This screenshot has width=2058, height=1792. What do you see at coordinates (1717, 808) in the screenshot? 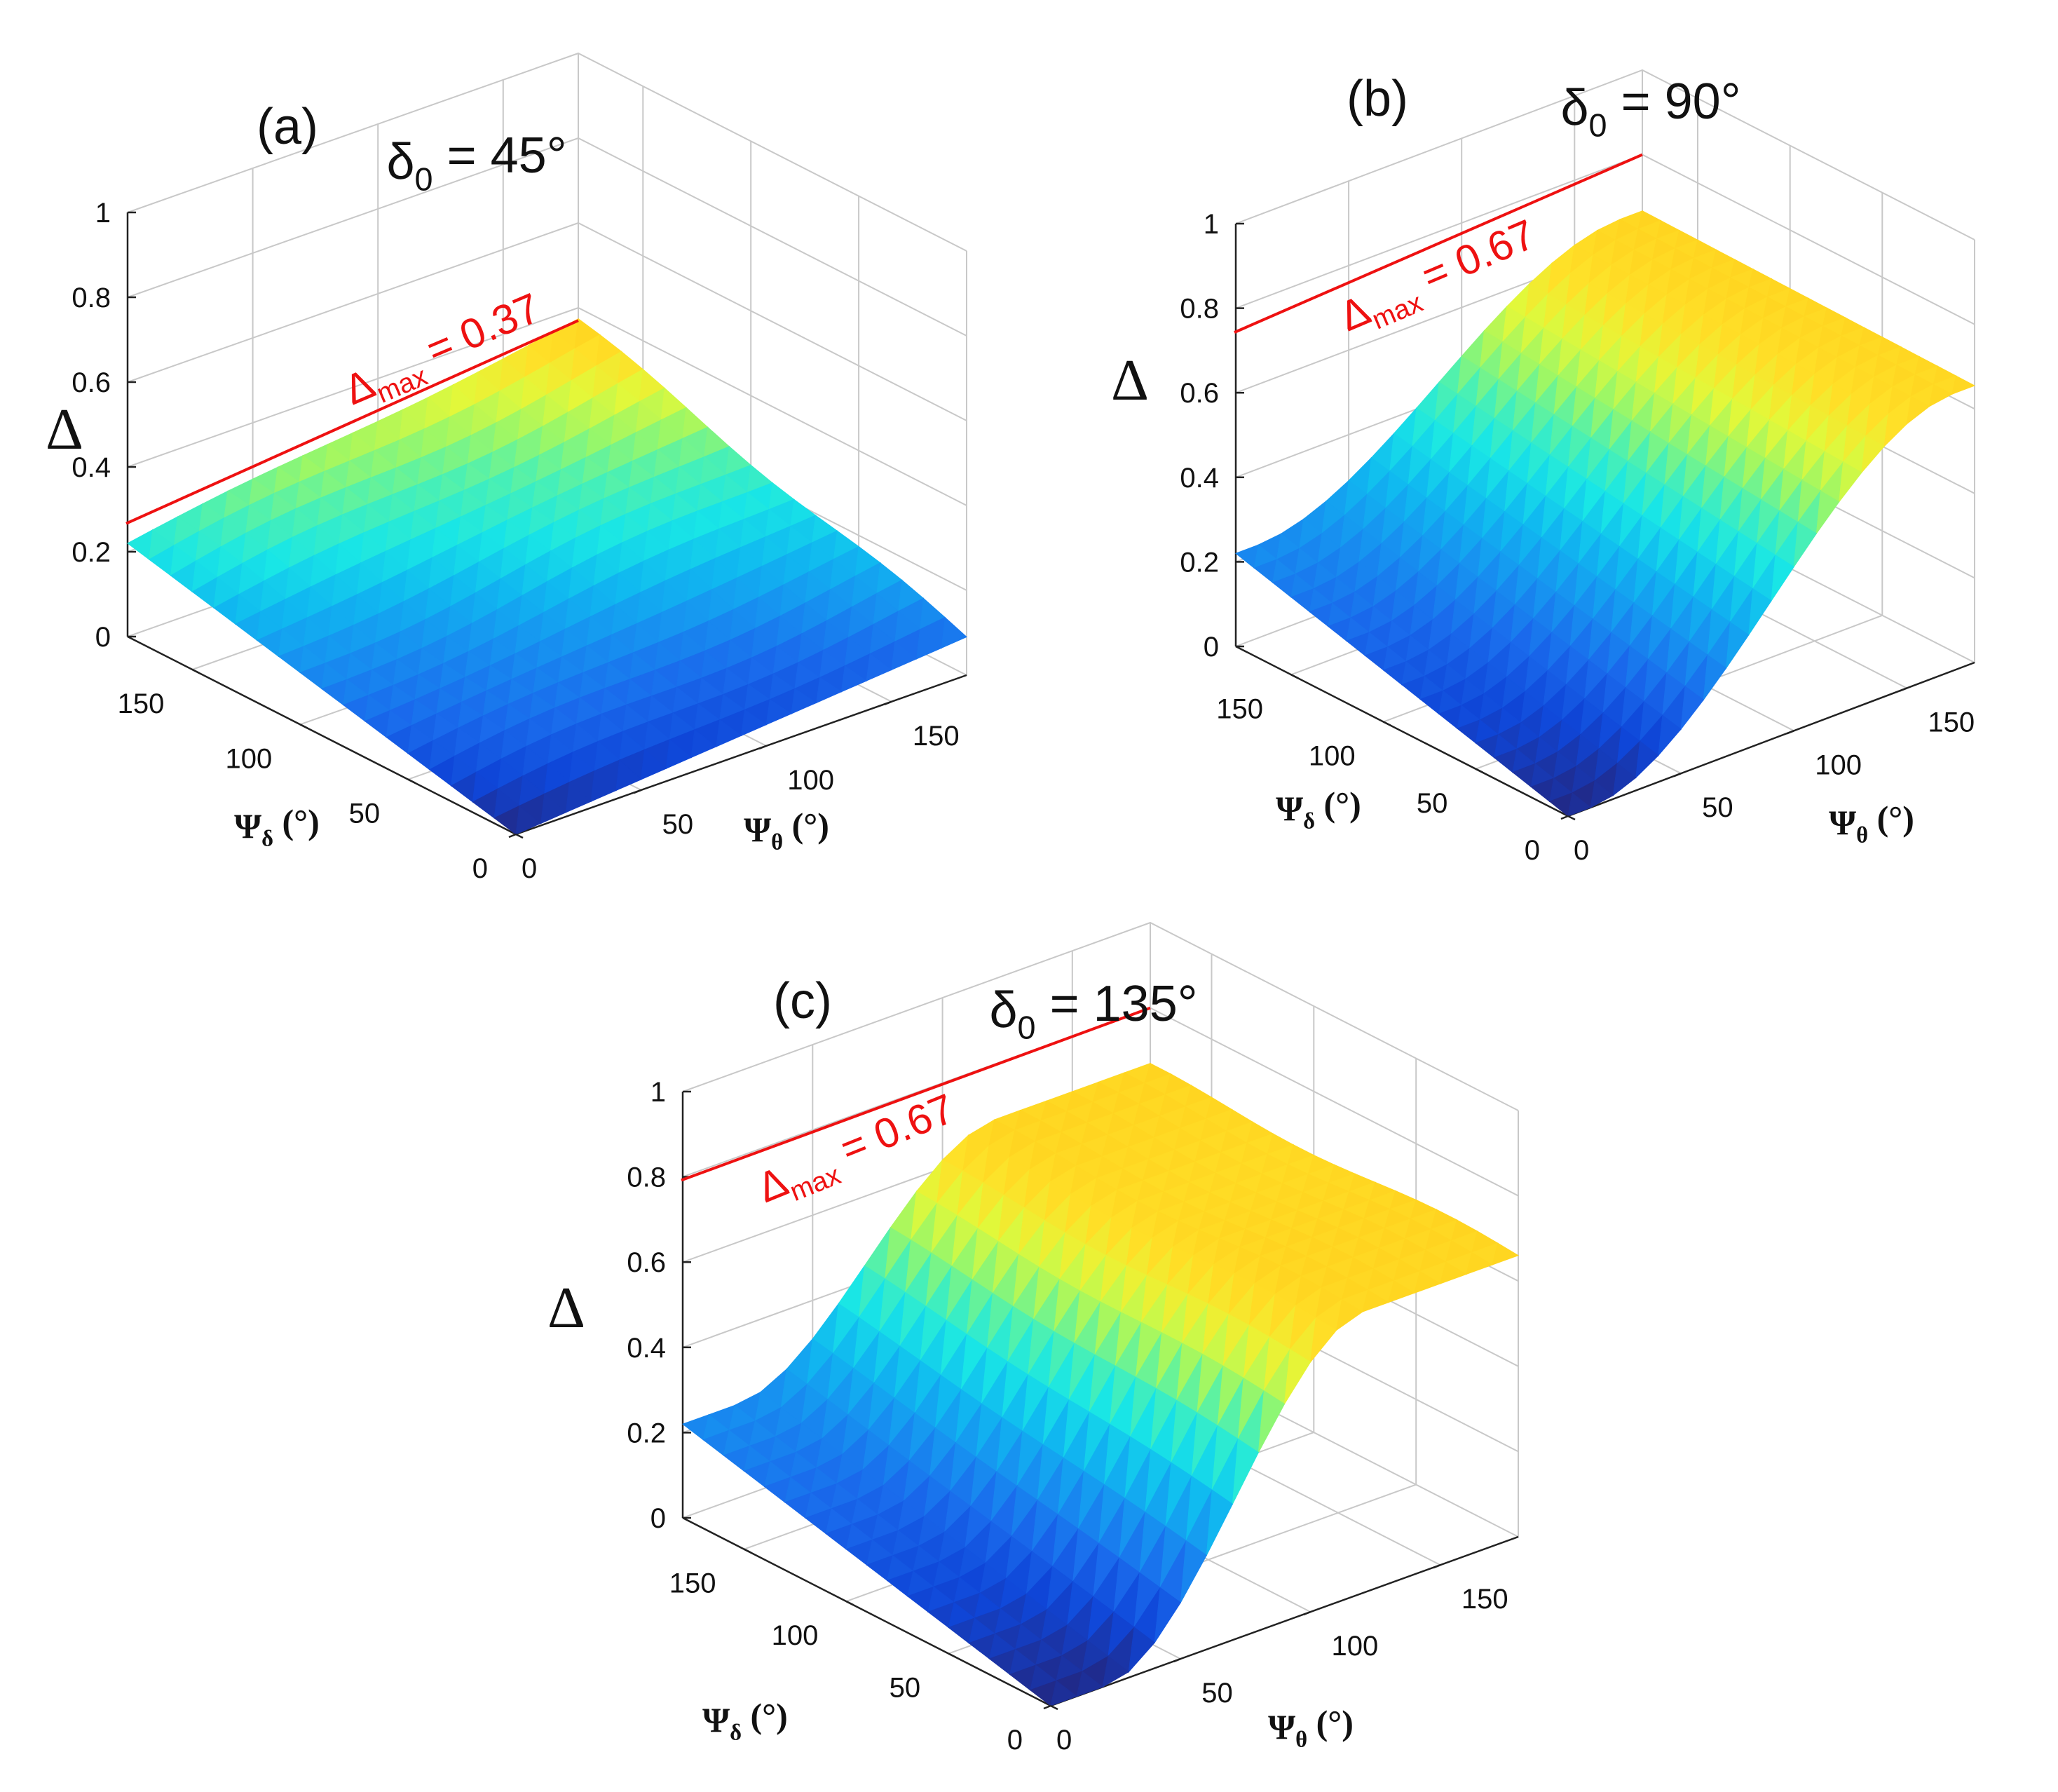
I see `y-tick-label: 50` at bounding box center [1717, 808].